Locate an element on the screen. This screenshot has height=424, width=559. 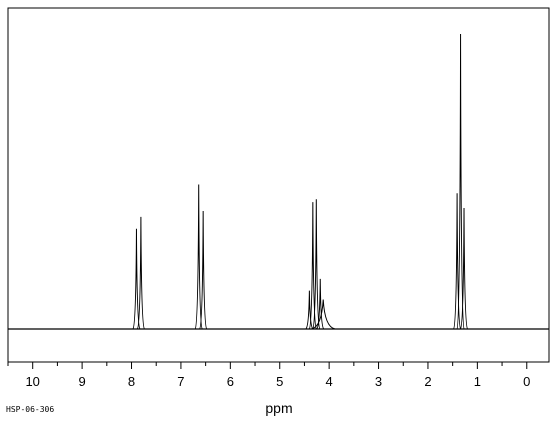
x-tick-label: 1 is located at coordinates (477, 381).